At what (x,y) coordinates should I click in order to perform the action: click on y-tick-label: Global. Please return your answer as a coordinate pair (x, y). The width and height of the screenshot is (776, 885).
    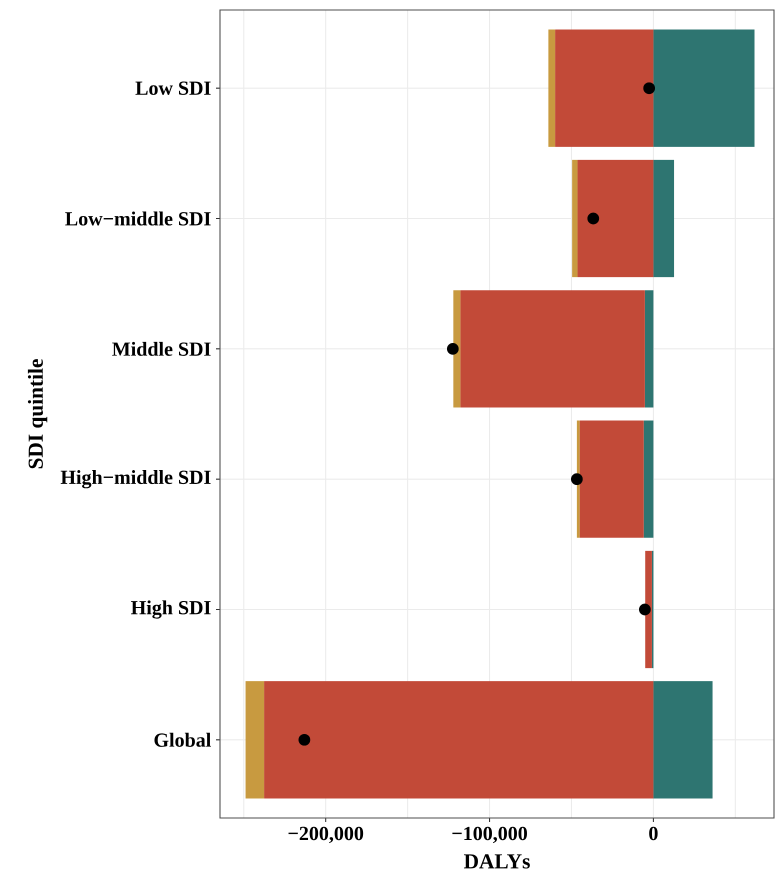
    Looking at the image, I should click on (182, 739).